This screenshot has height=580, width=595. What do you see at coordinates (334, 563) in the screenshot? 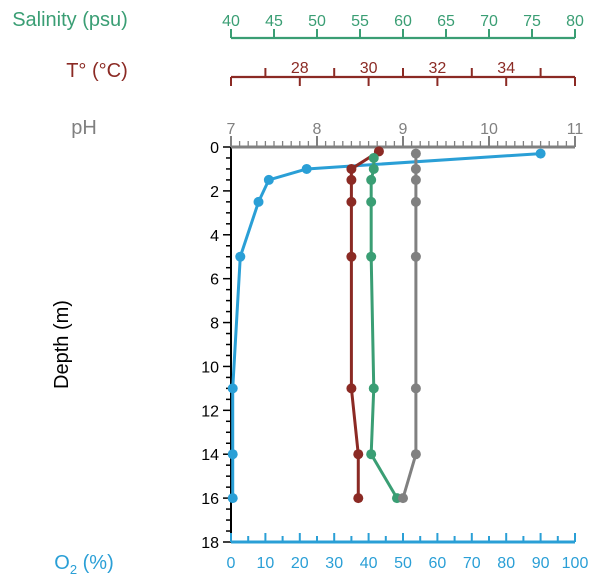
I see `oxygen-tick-label: 30` at bounding box center [334, 563].